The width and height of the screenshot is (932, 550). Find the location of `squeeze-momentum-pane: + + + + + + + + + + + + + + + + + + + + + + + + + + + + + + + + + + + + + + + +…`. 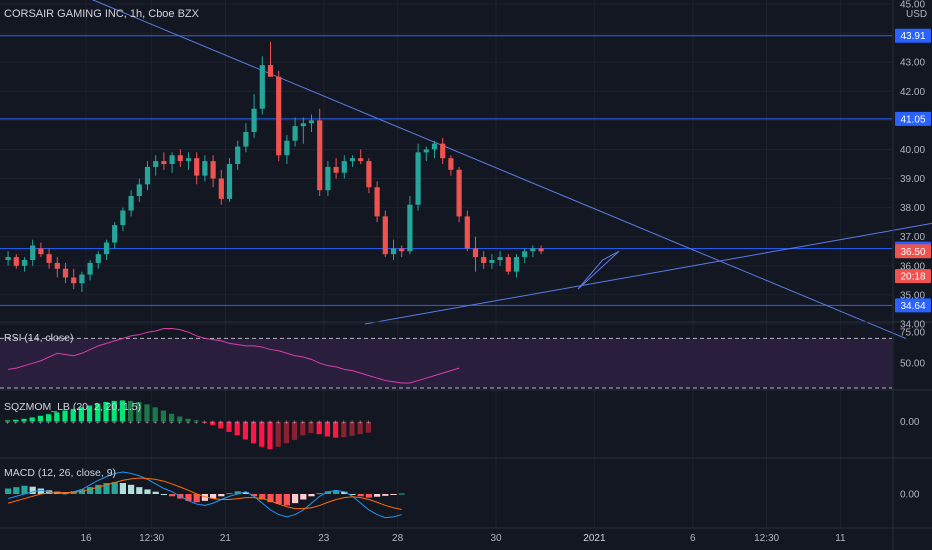

squeeze-momentum-pane: + + + + + + + + + + + + + + + + + + + + + + + + + + + + + + + + + + + + + + + +… is located at coordinates (188, 425).